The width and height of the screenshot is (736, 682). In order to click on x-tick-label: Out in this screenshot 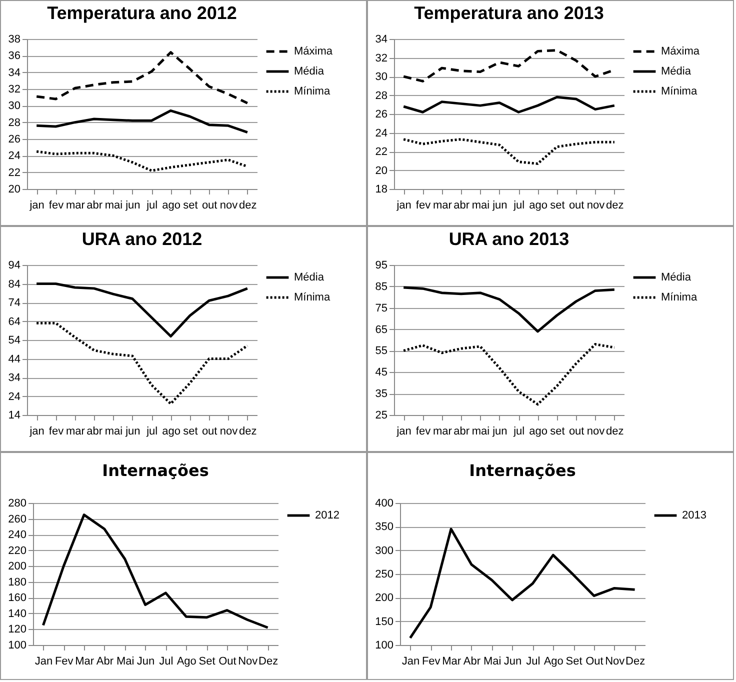, I will do `click(595, 662)`.